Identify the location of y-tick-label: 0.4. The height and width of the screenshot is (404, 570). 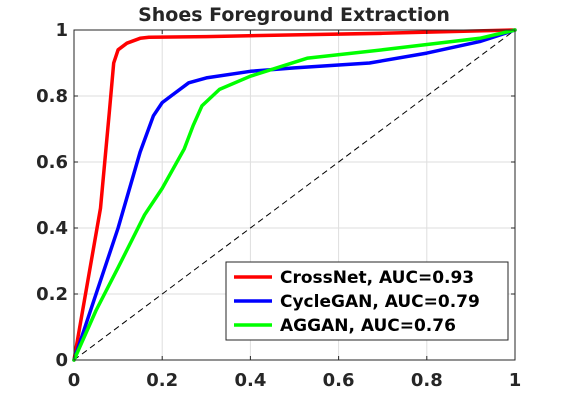
(52, 228).